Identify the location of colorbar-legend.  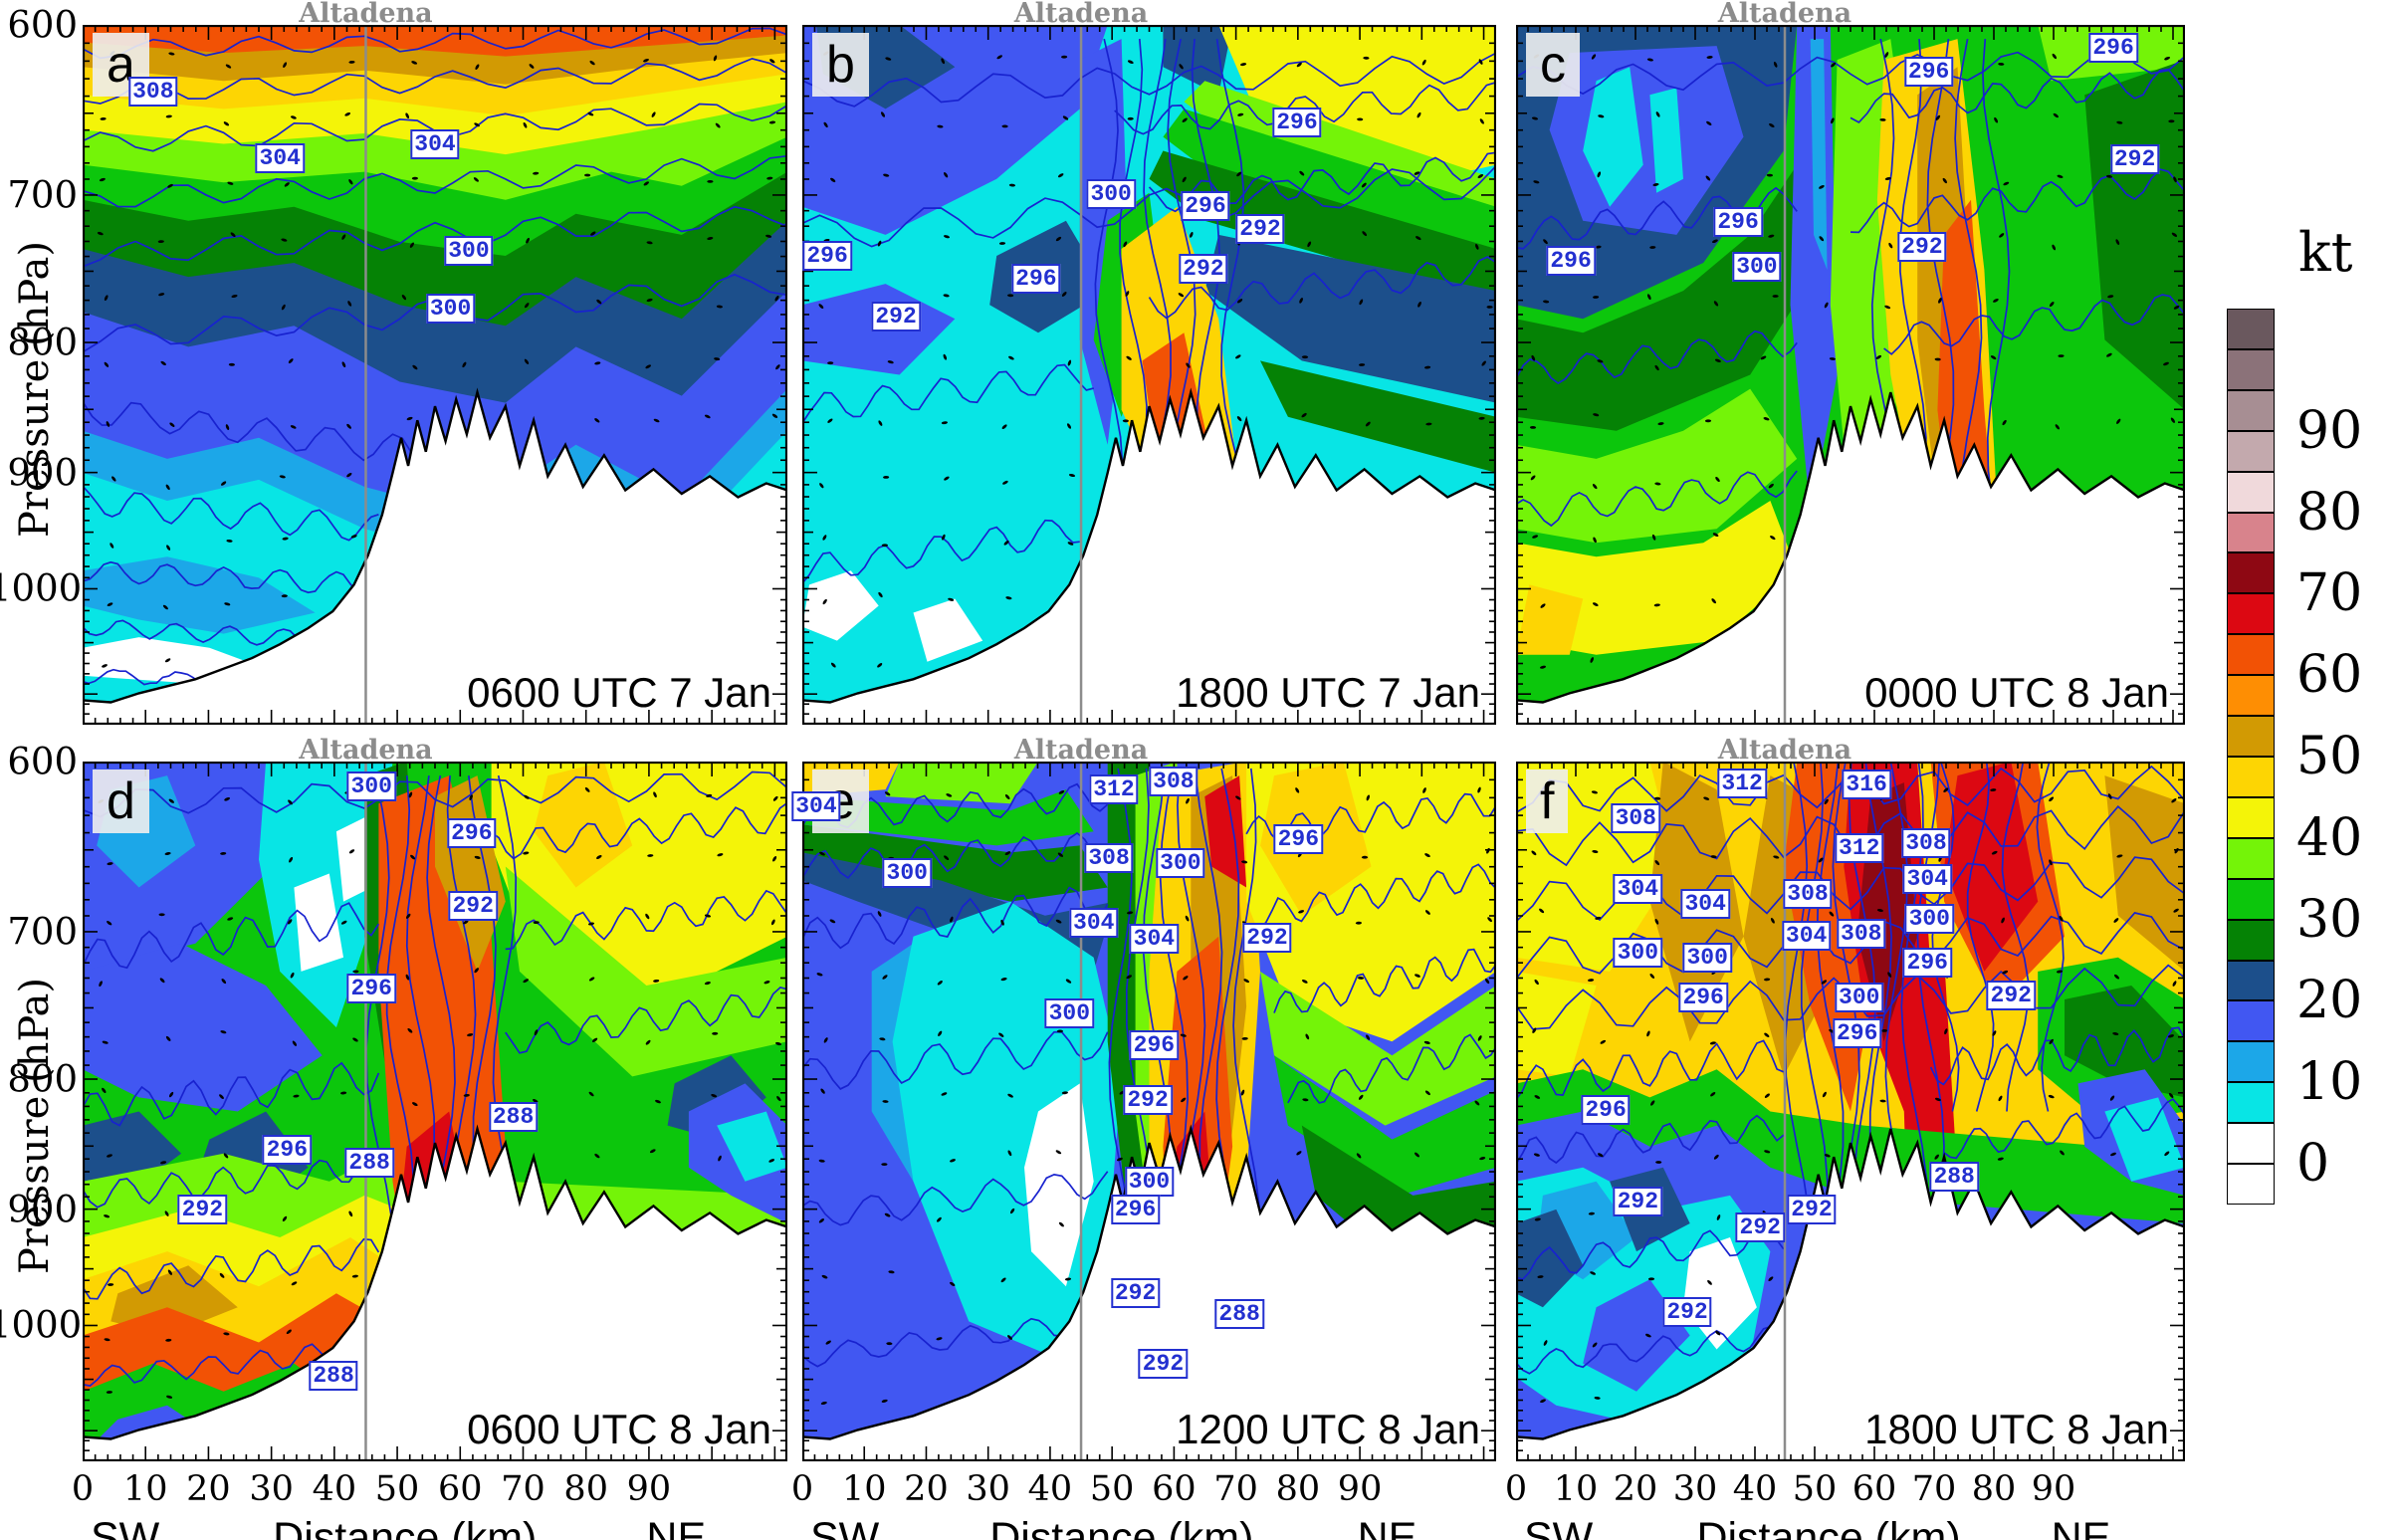
(2251, 757).